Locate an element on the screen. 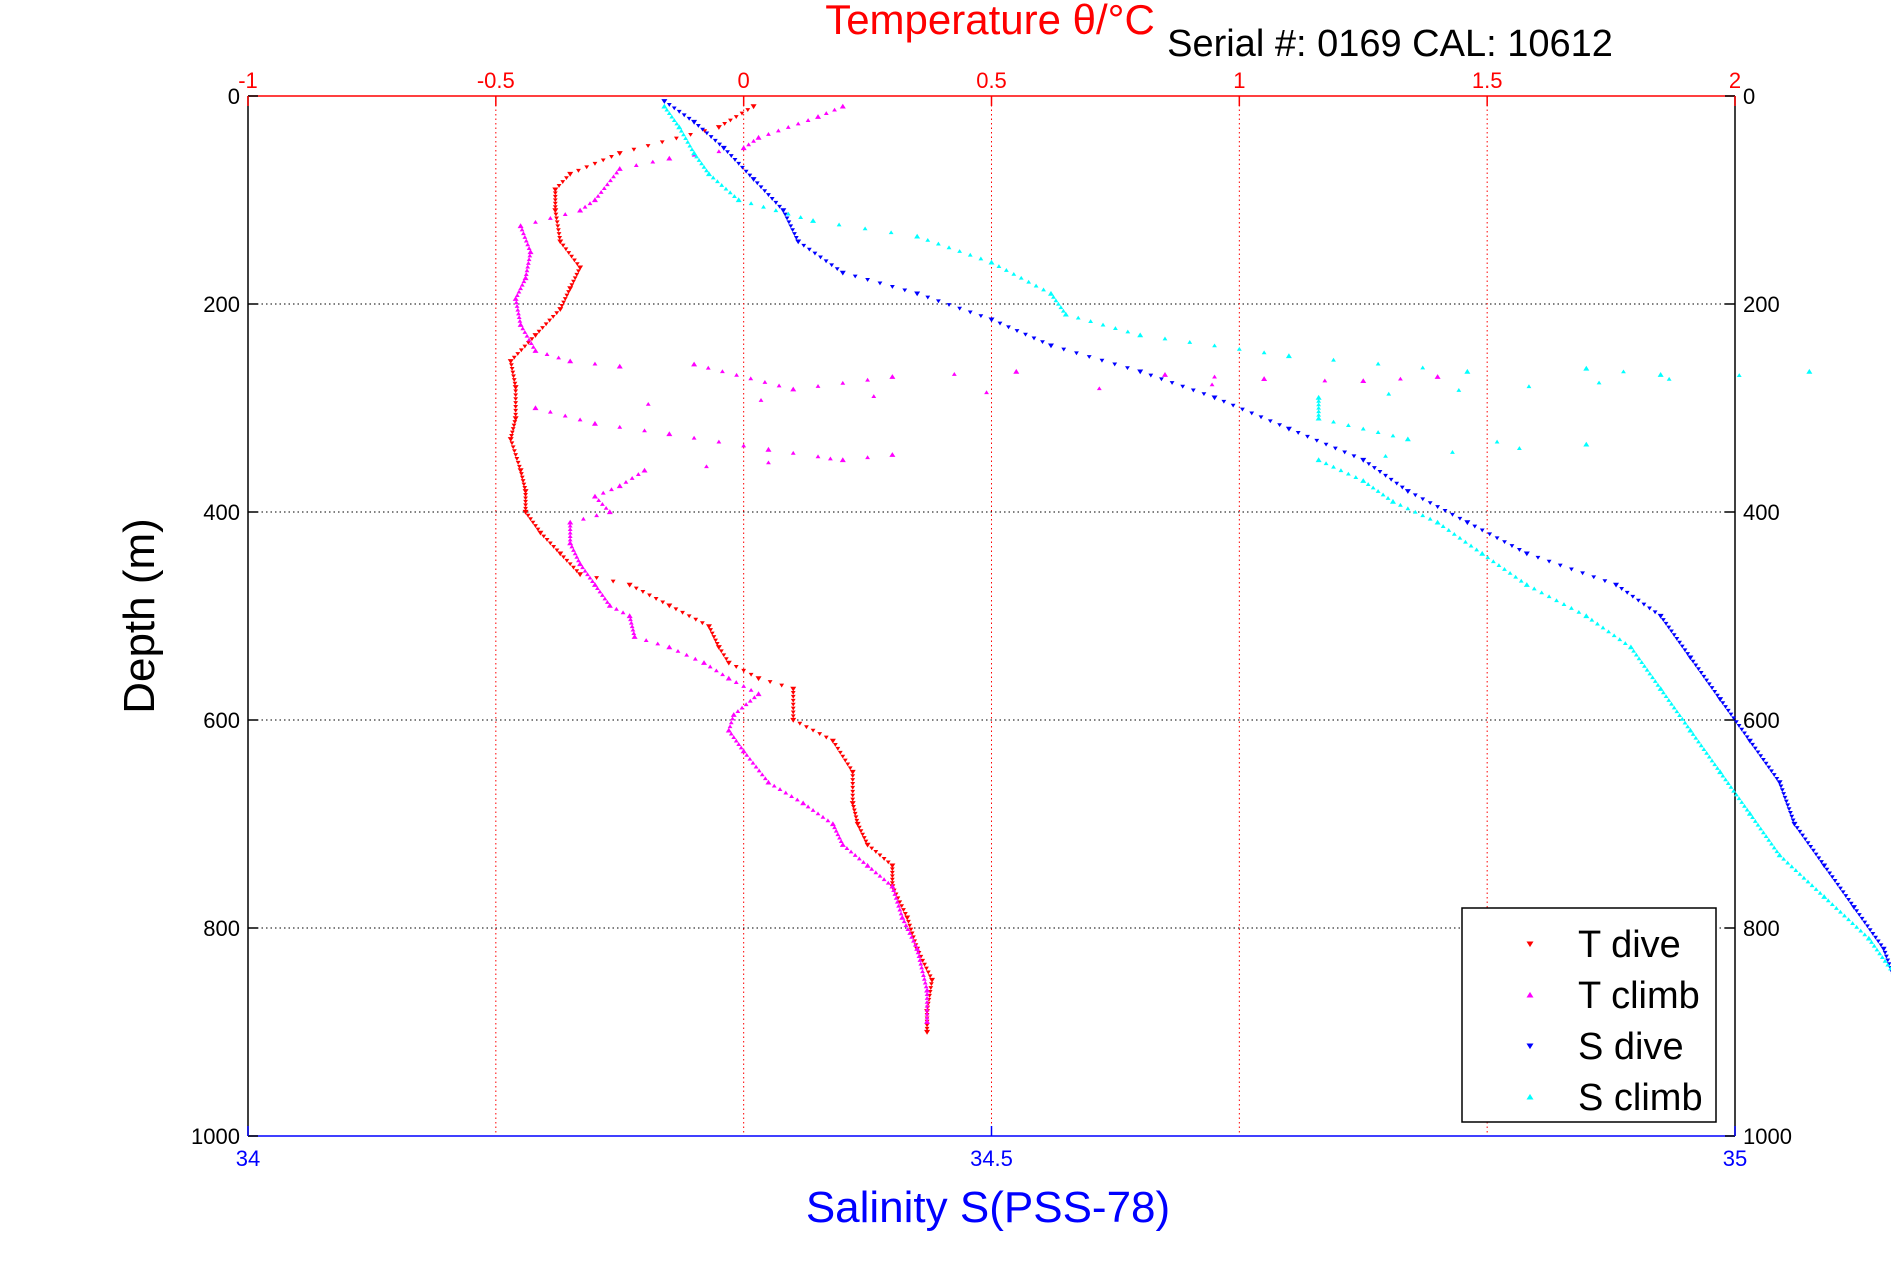  x-top-tick-label: 1.5 is located at coordinates (1487, 80).